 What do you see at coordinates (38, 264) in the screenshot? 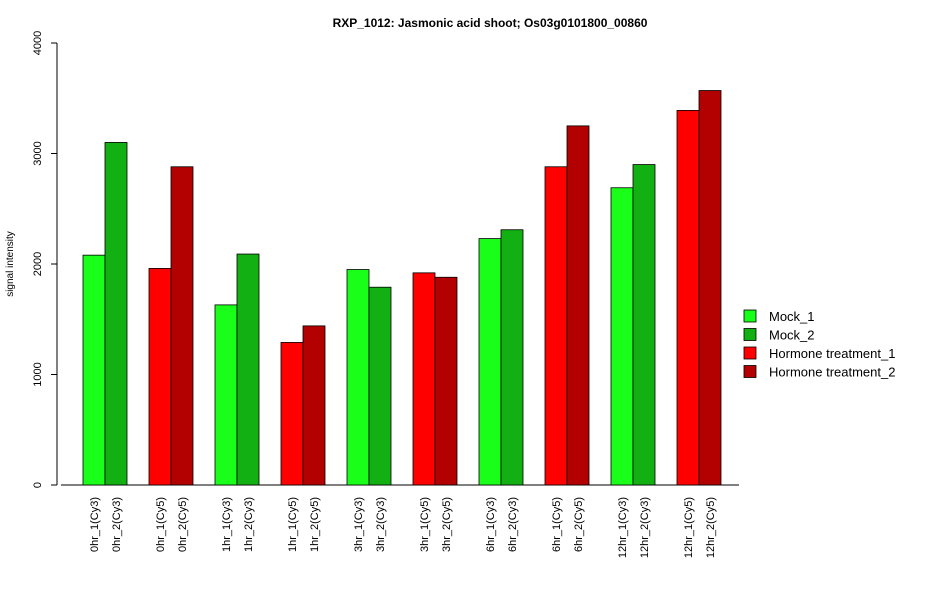
I see `y-tick-label: 2000` at bounding box center [38, 264].